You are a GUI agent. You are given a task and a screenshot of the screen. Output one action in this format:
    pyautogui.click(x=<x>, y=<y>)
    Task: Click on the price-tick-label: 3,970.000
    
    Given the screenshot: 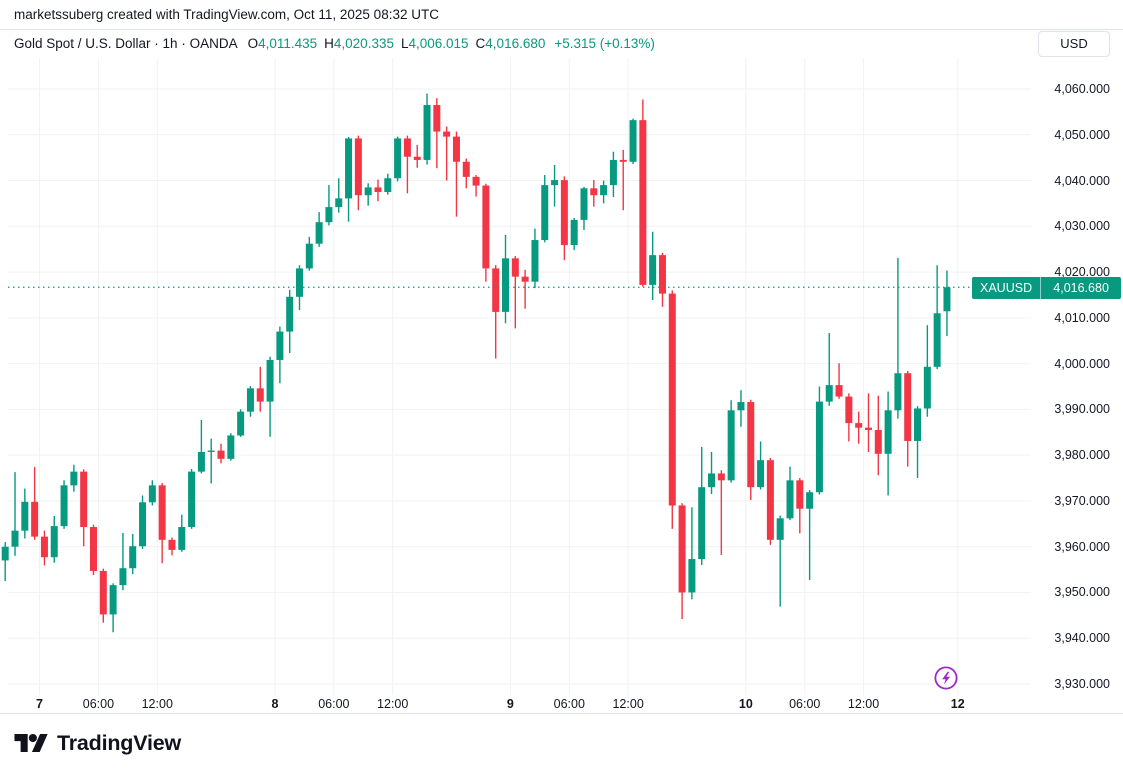 What is the action you would take?
    pyautogui.click(x=1082, y=500)
    